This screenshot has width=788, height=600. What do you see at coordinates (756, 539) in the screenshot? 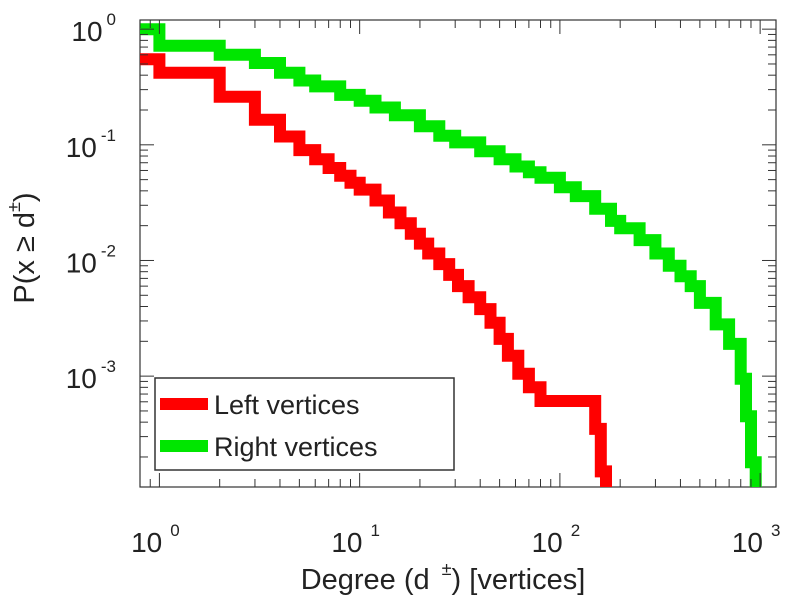
I see `x-tick-label: 10 3` at bounding box center [756, 539].